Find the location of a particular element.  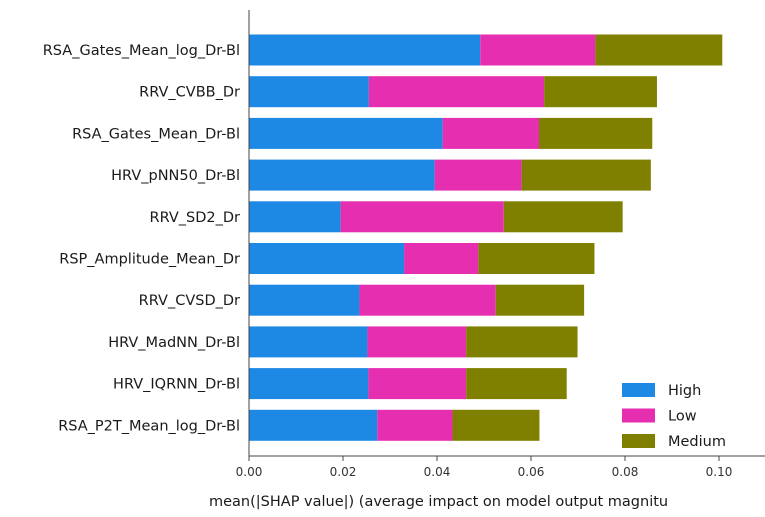

category-label: HRV_MadNN_Dr-Bl is located at coordinates (174, 343).